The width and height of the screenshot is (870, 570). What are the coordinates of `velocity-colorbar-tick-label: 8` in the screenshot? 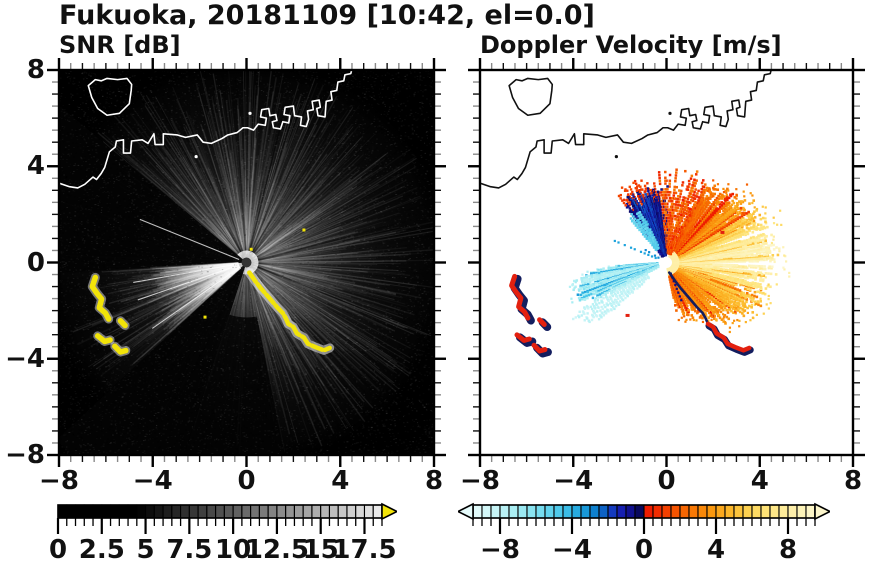 It's located at (788, 550).